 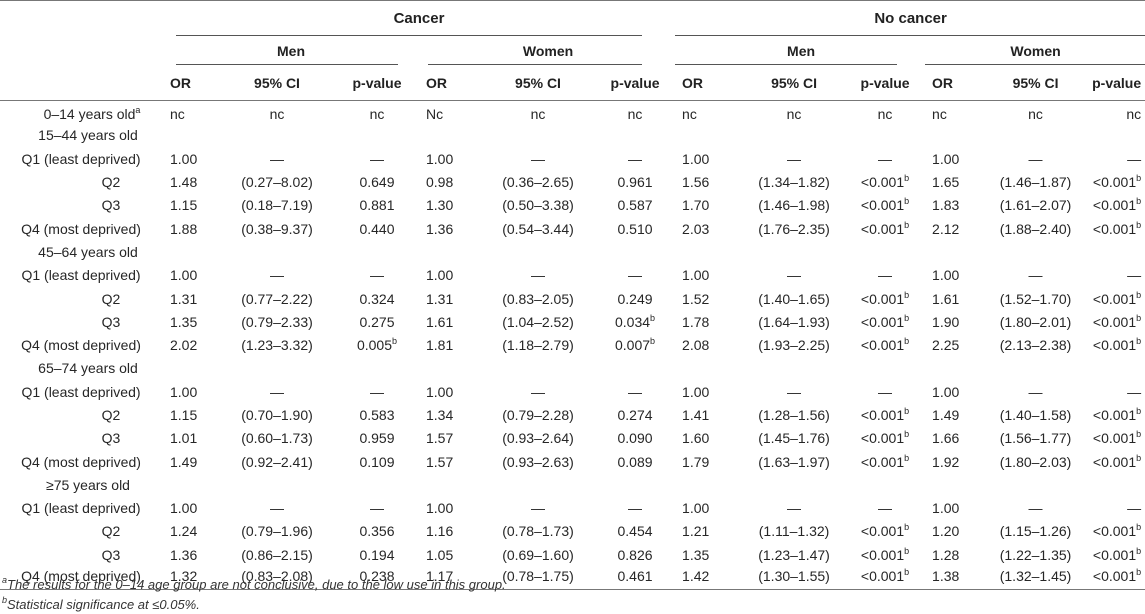 I want to click on footnote-b: bStatistical significance at ≤0.05%., so click(x=101, y=604).